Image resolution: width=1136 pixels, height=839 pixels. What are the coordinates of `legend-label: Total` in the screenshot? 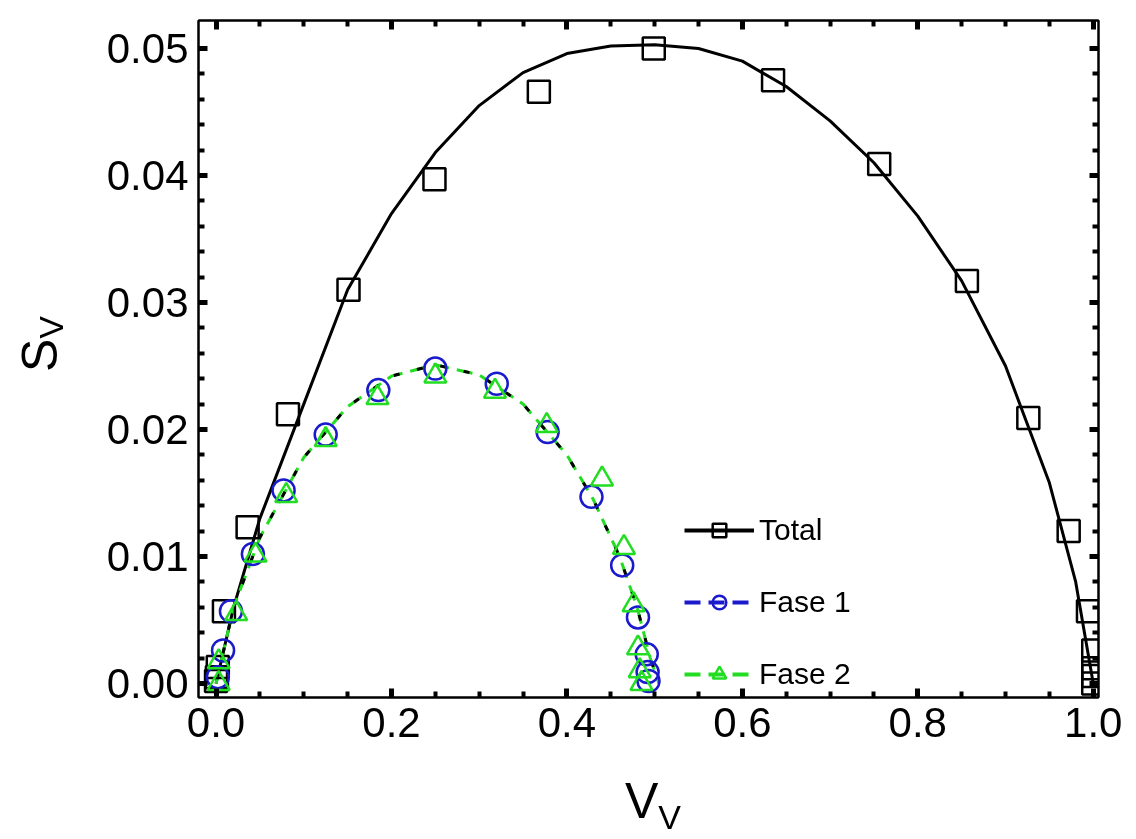 It's located at (791, 530).